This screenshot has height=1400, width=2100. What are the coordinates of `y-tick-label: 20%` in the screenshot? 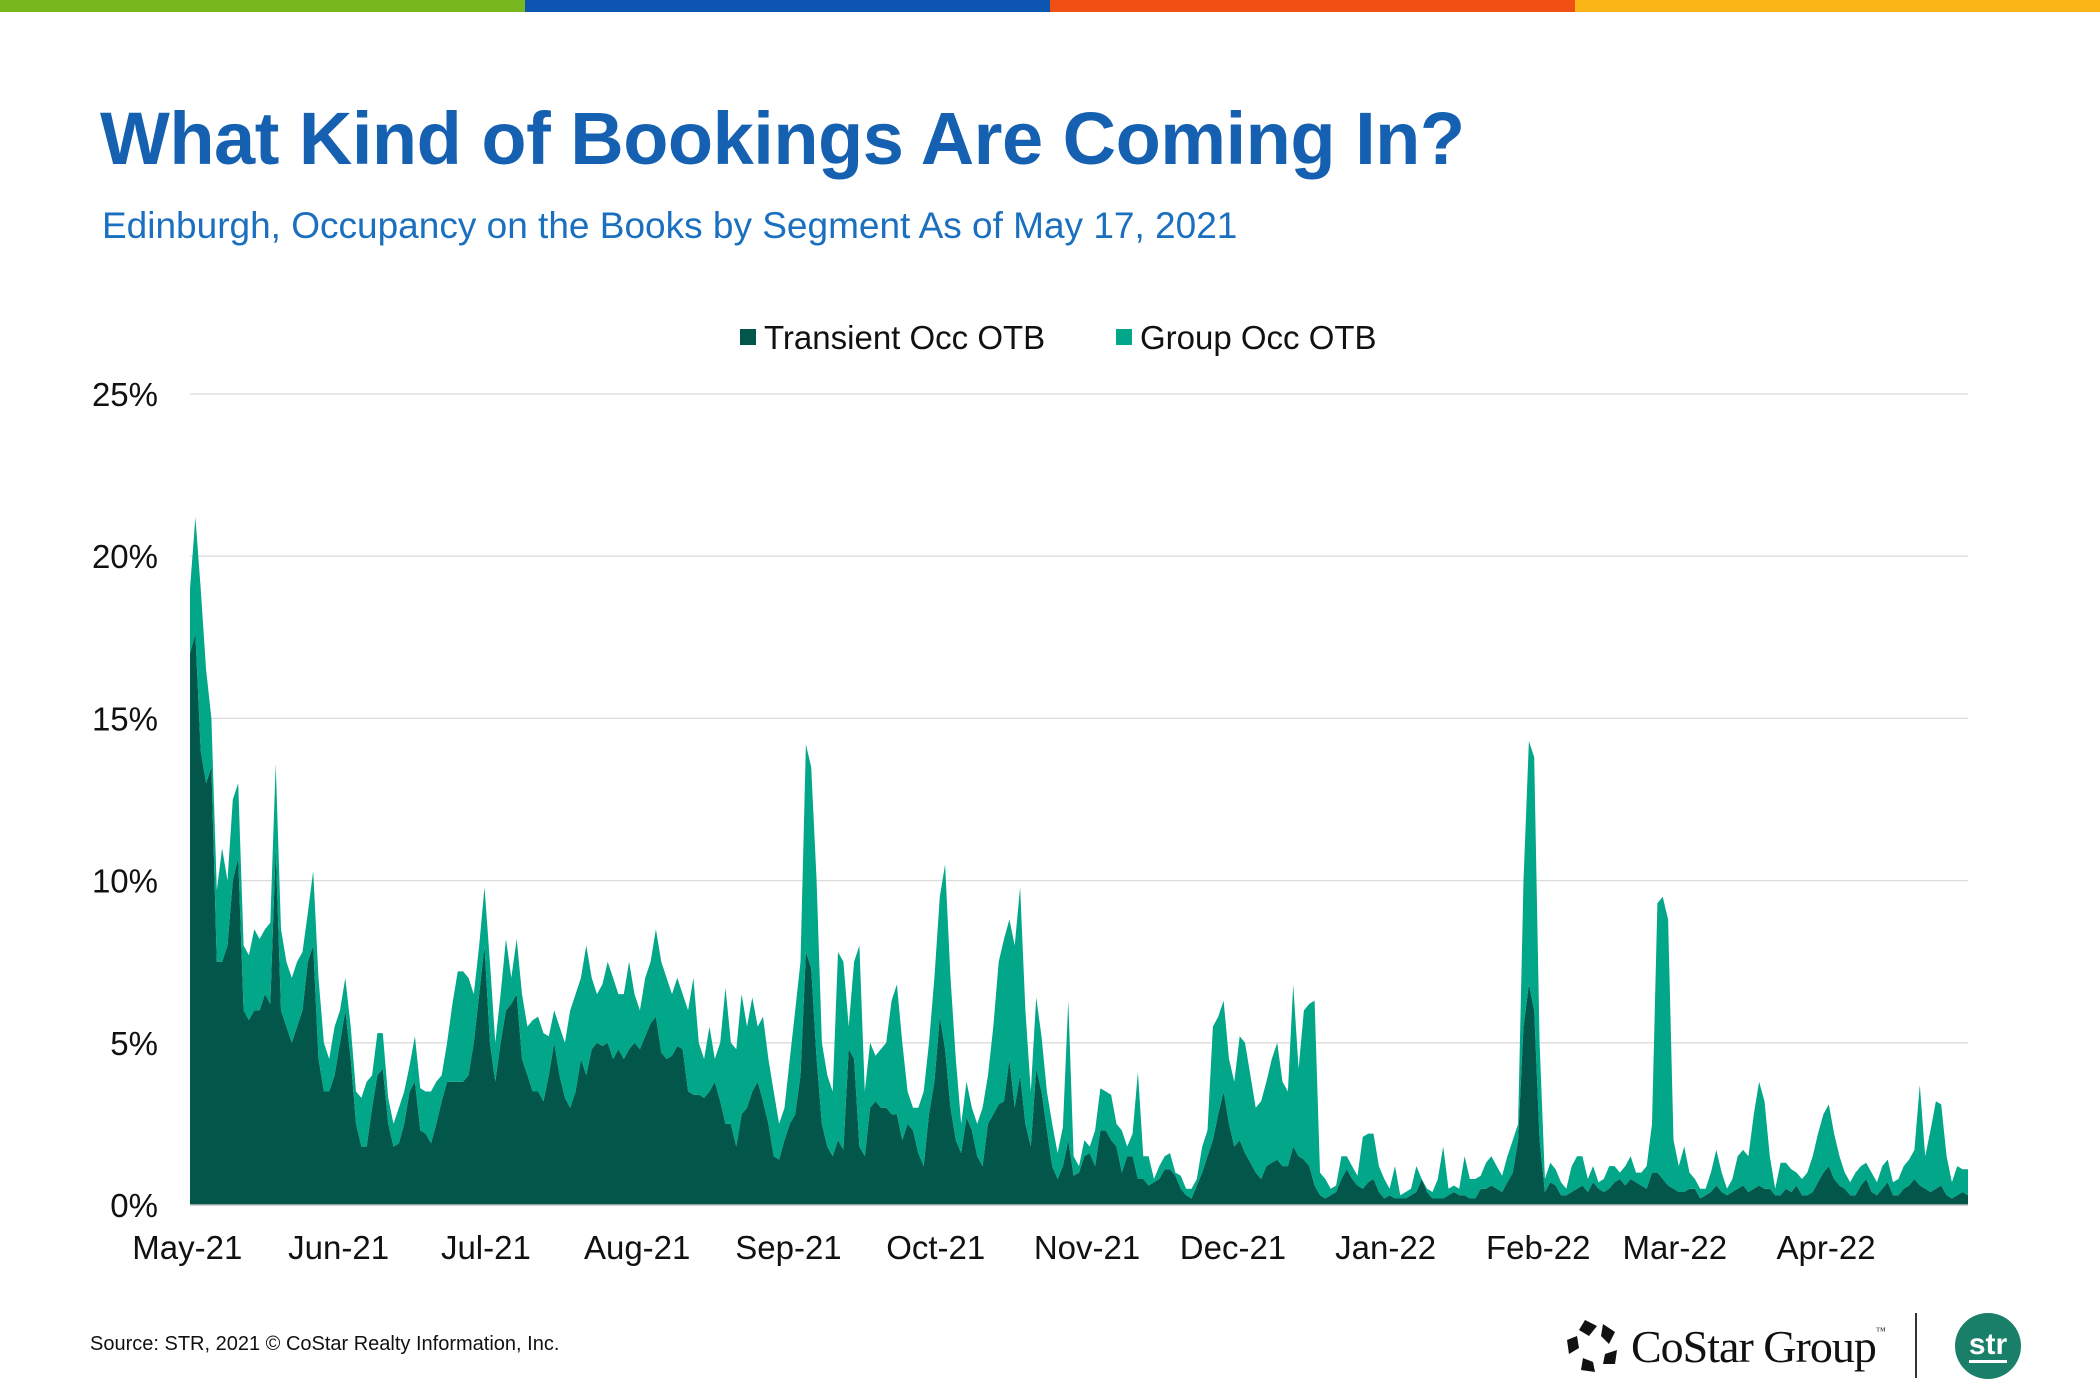 It's located at (125, 556).